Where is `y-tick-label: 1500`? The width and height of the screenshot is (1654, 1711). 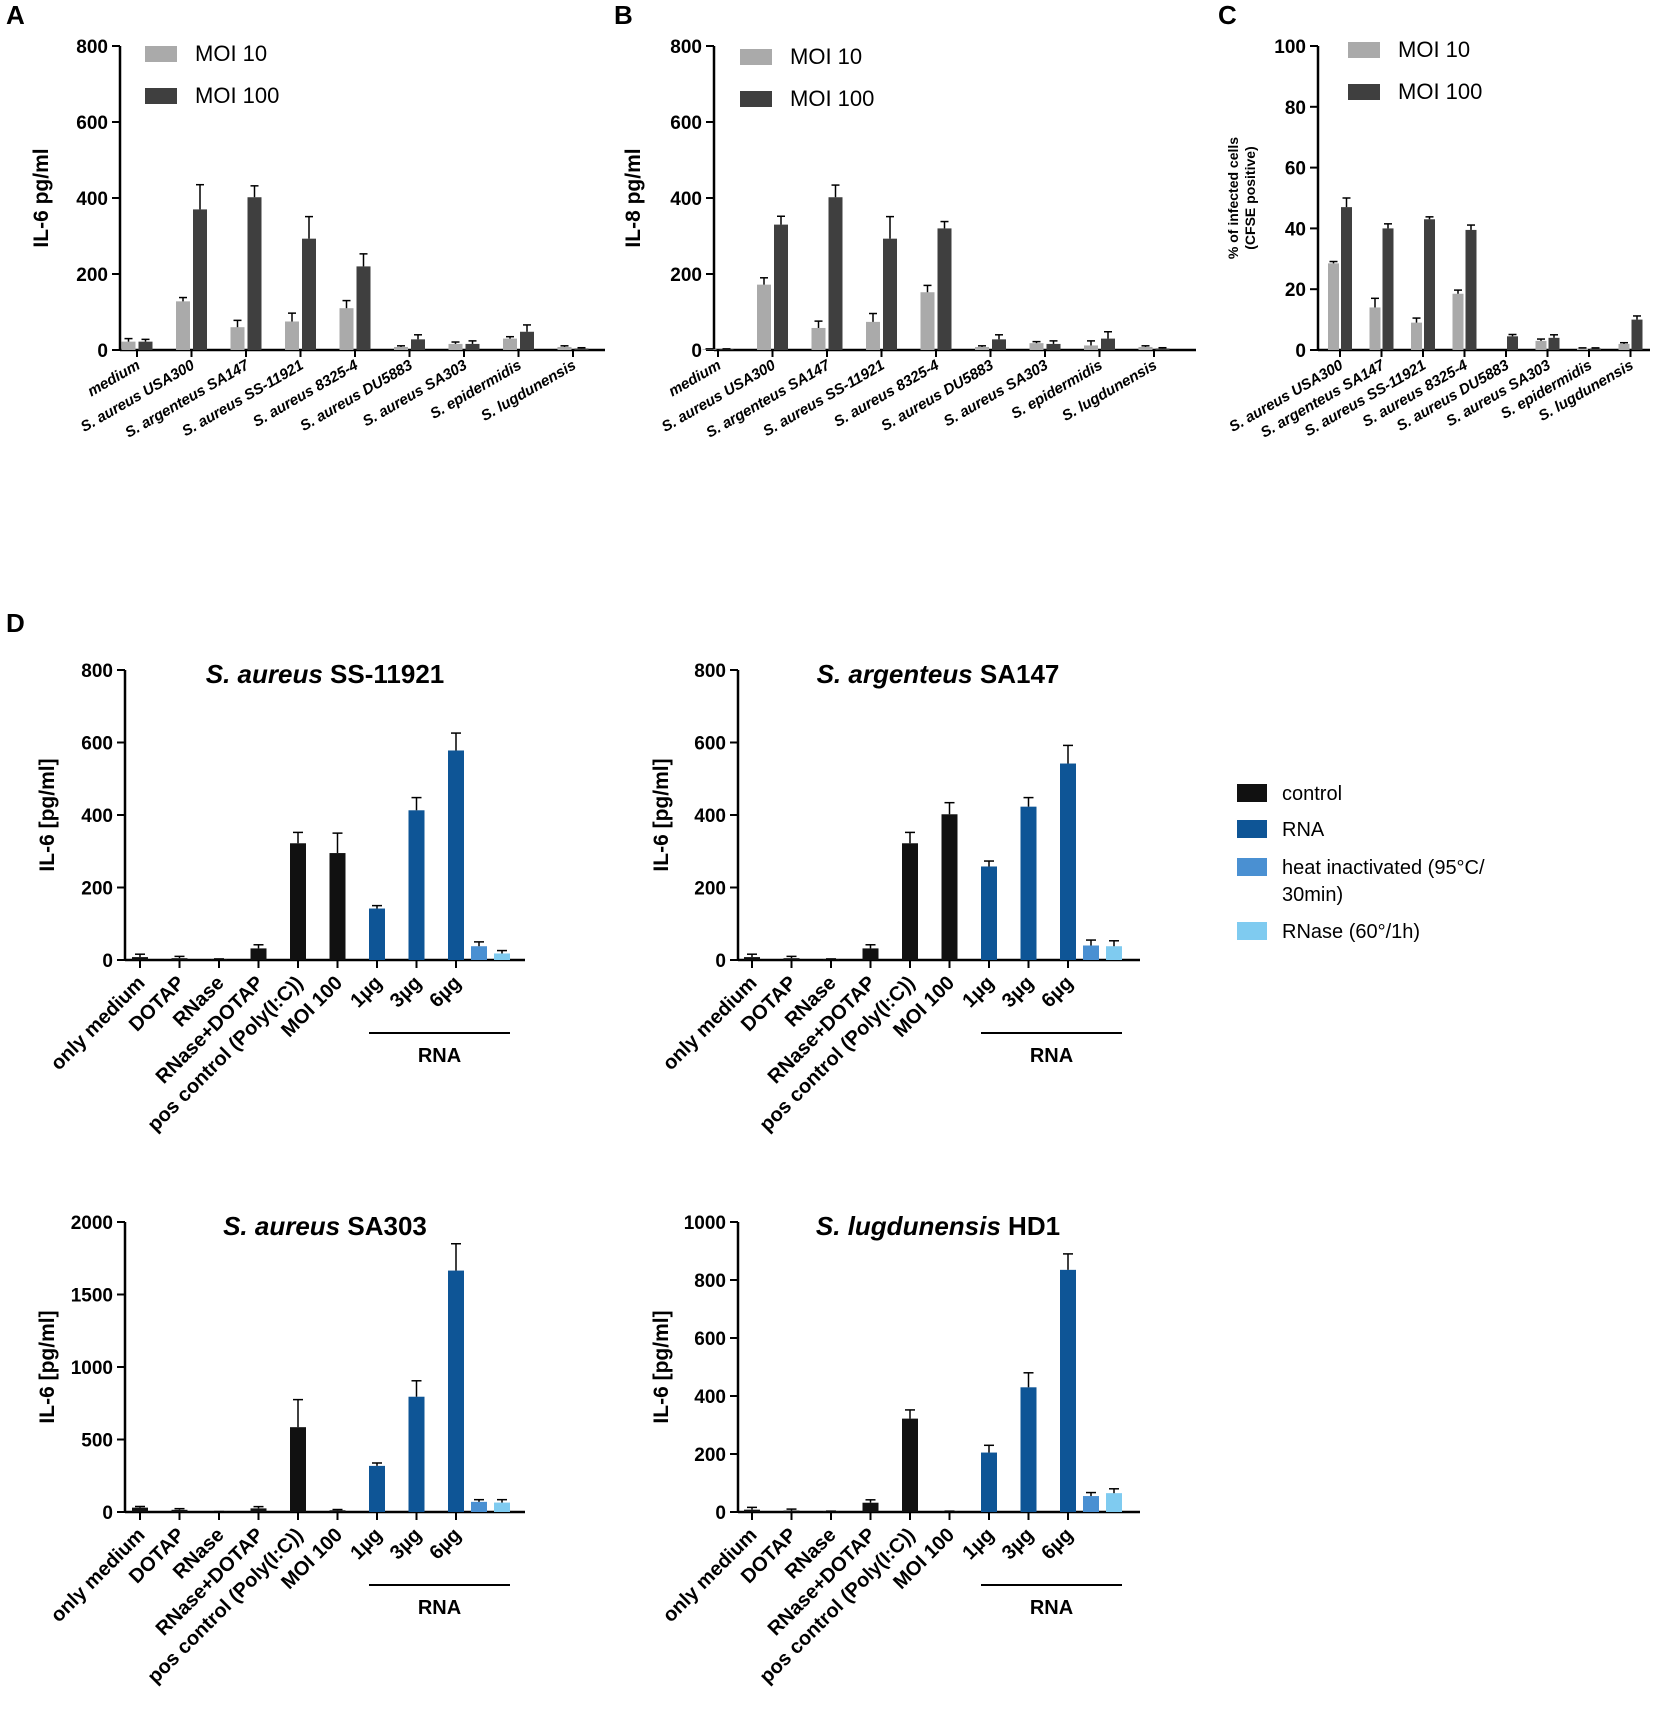 y-tick-label: 1500 is located at coordinates (92, 1296).